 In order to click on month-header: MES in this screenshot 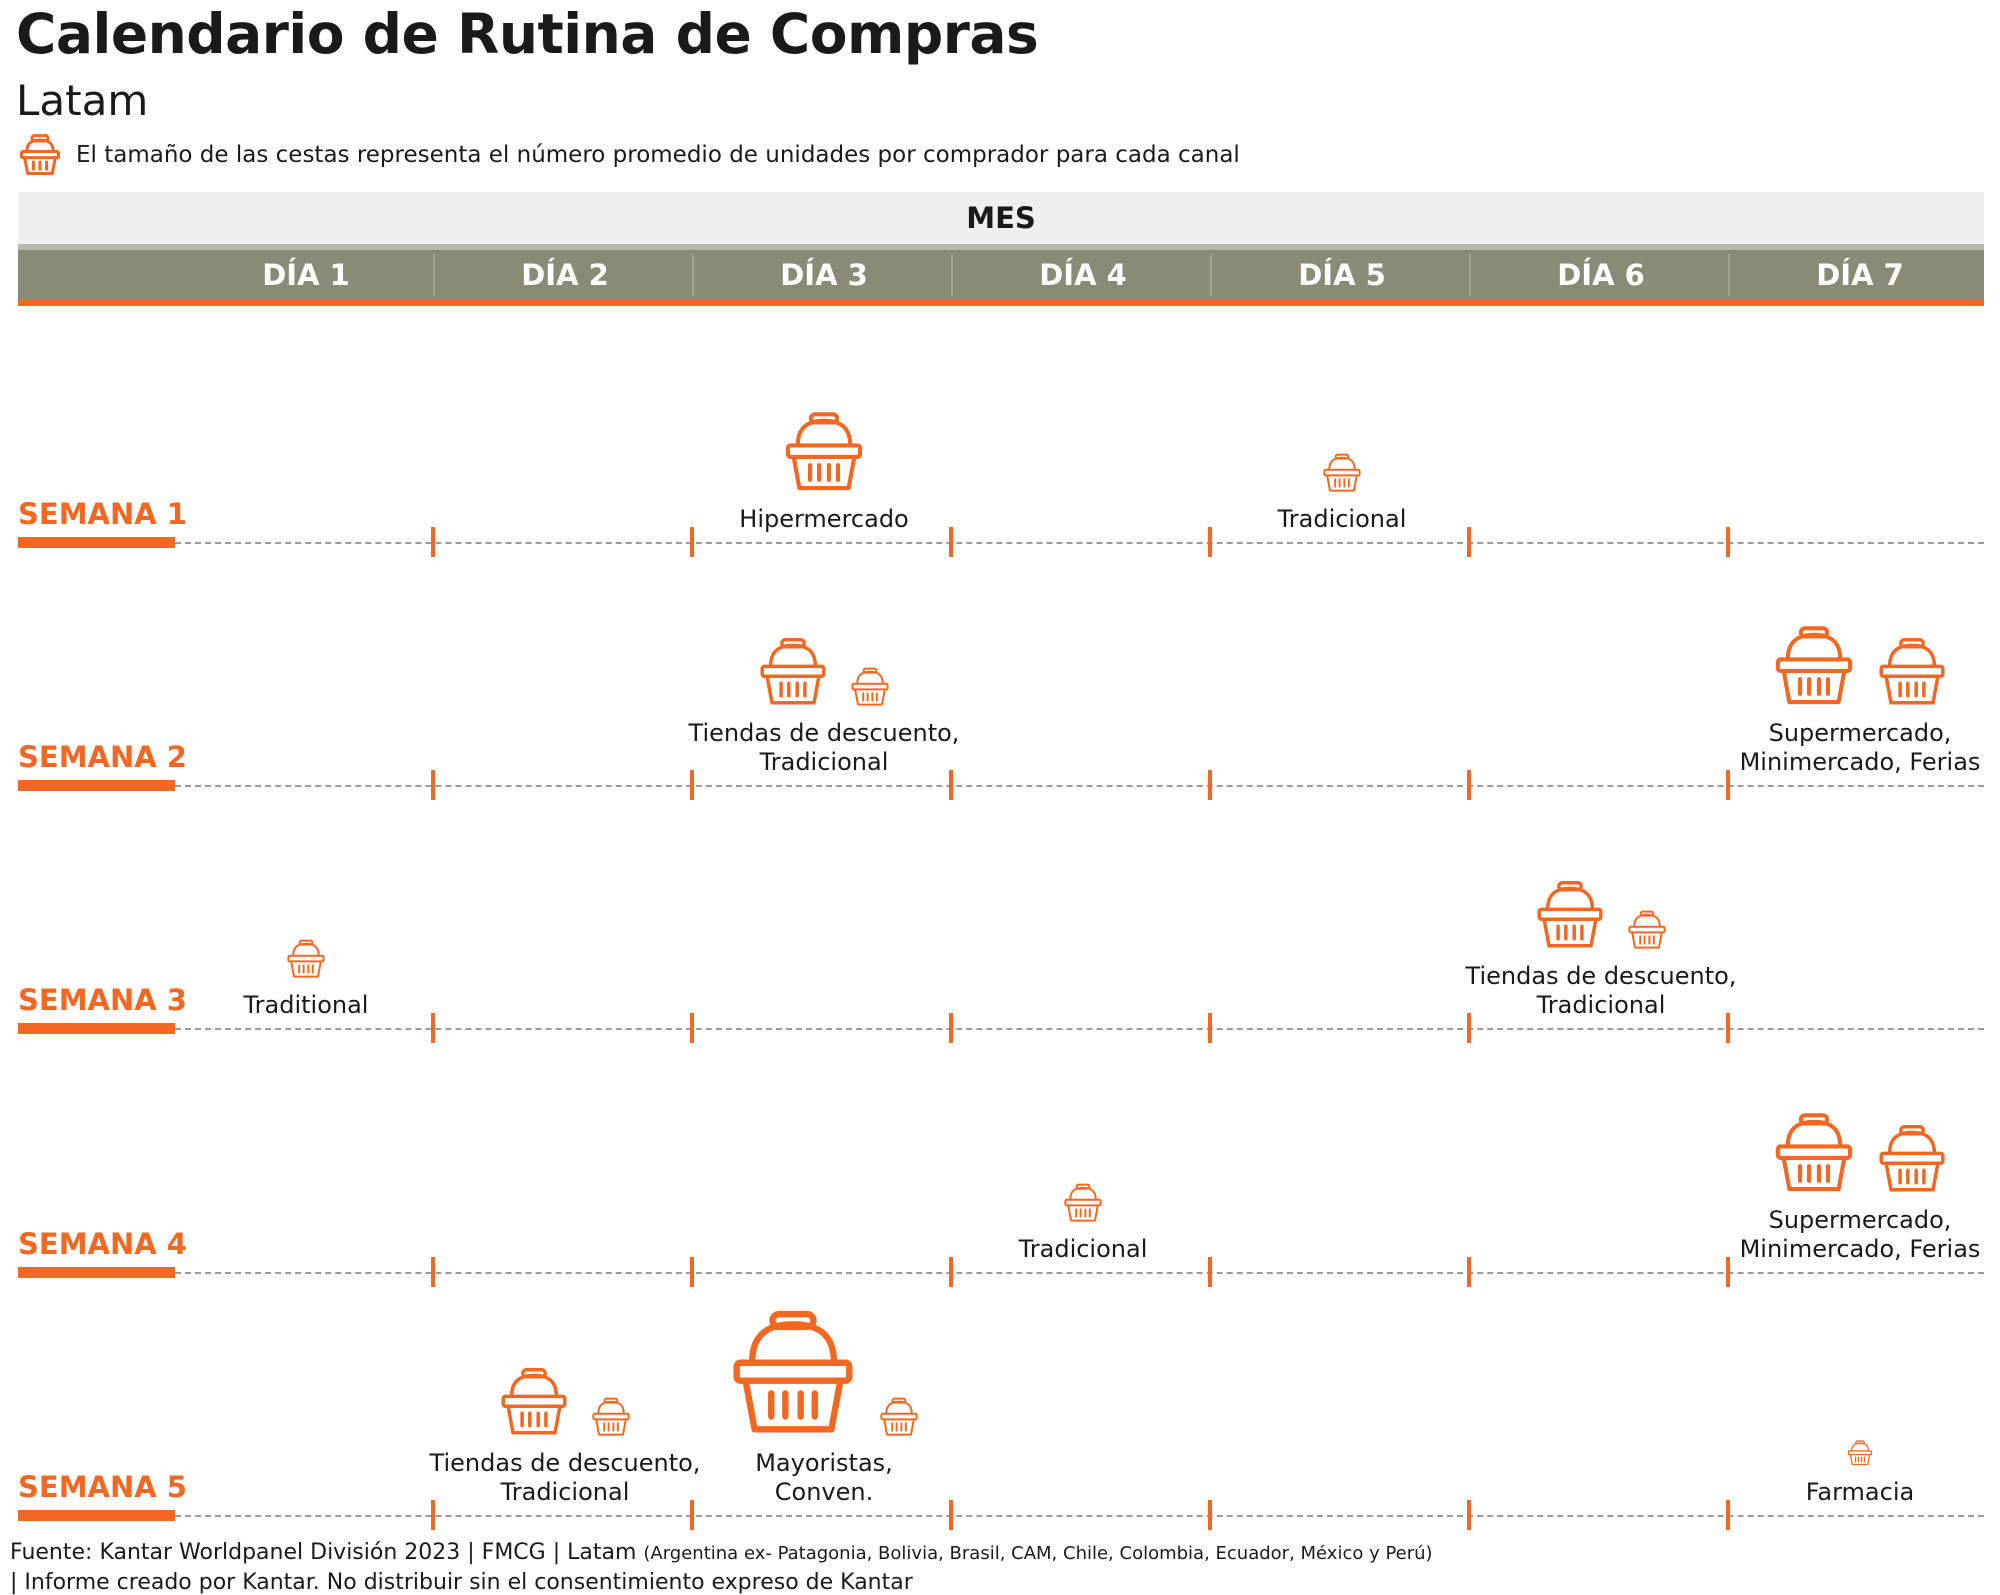, I will do `click(1001, 218)`.